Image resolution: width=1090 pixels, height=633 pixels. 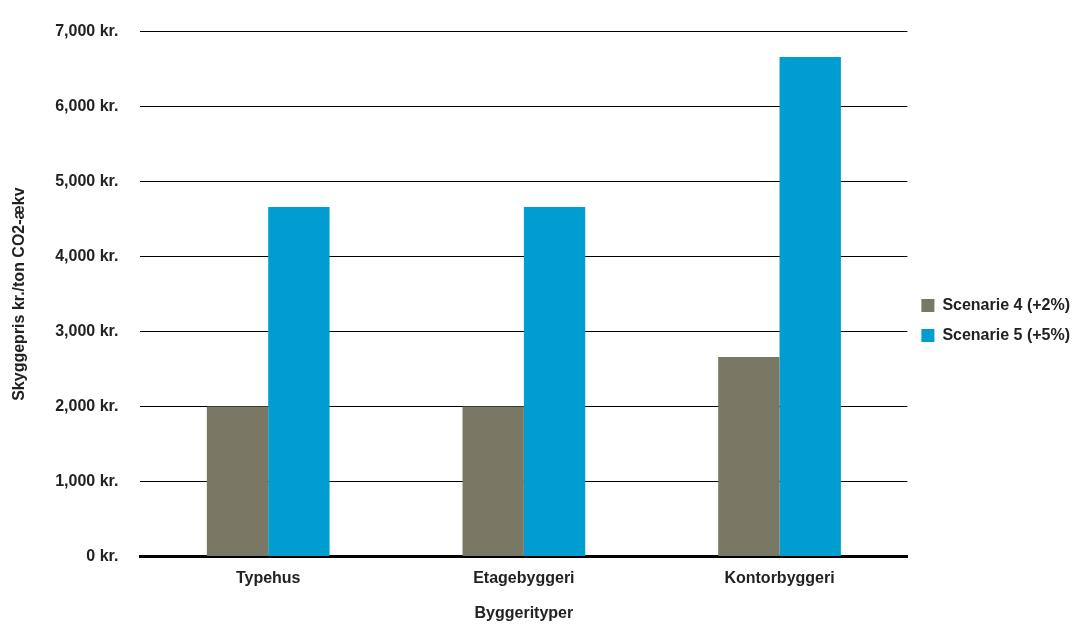 What do you see at coordinates (268, 577) in the screenshot?
I see `x-tick-label: Typehus` at bounding box center [268, 577].